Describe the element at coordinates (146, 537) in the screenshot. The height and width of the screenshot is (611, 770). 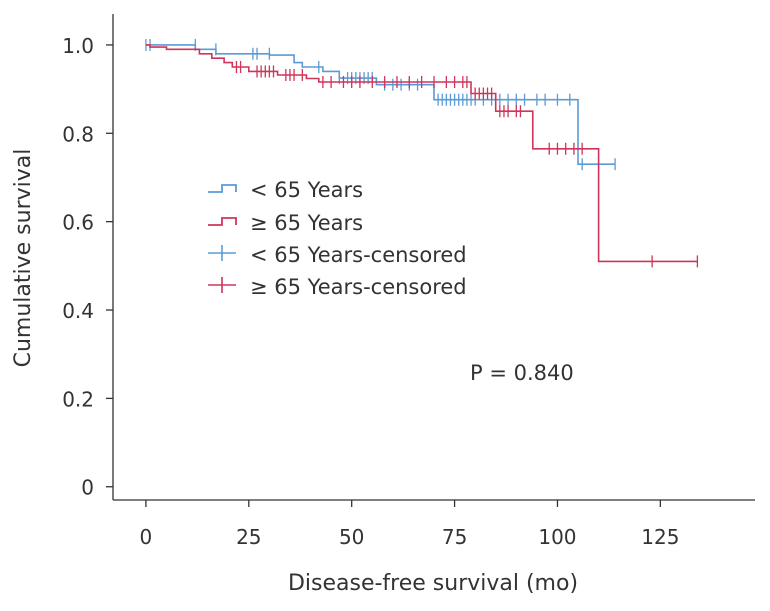
I see `x-tick-label: 0` at that location.